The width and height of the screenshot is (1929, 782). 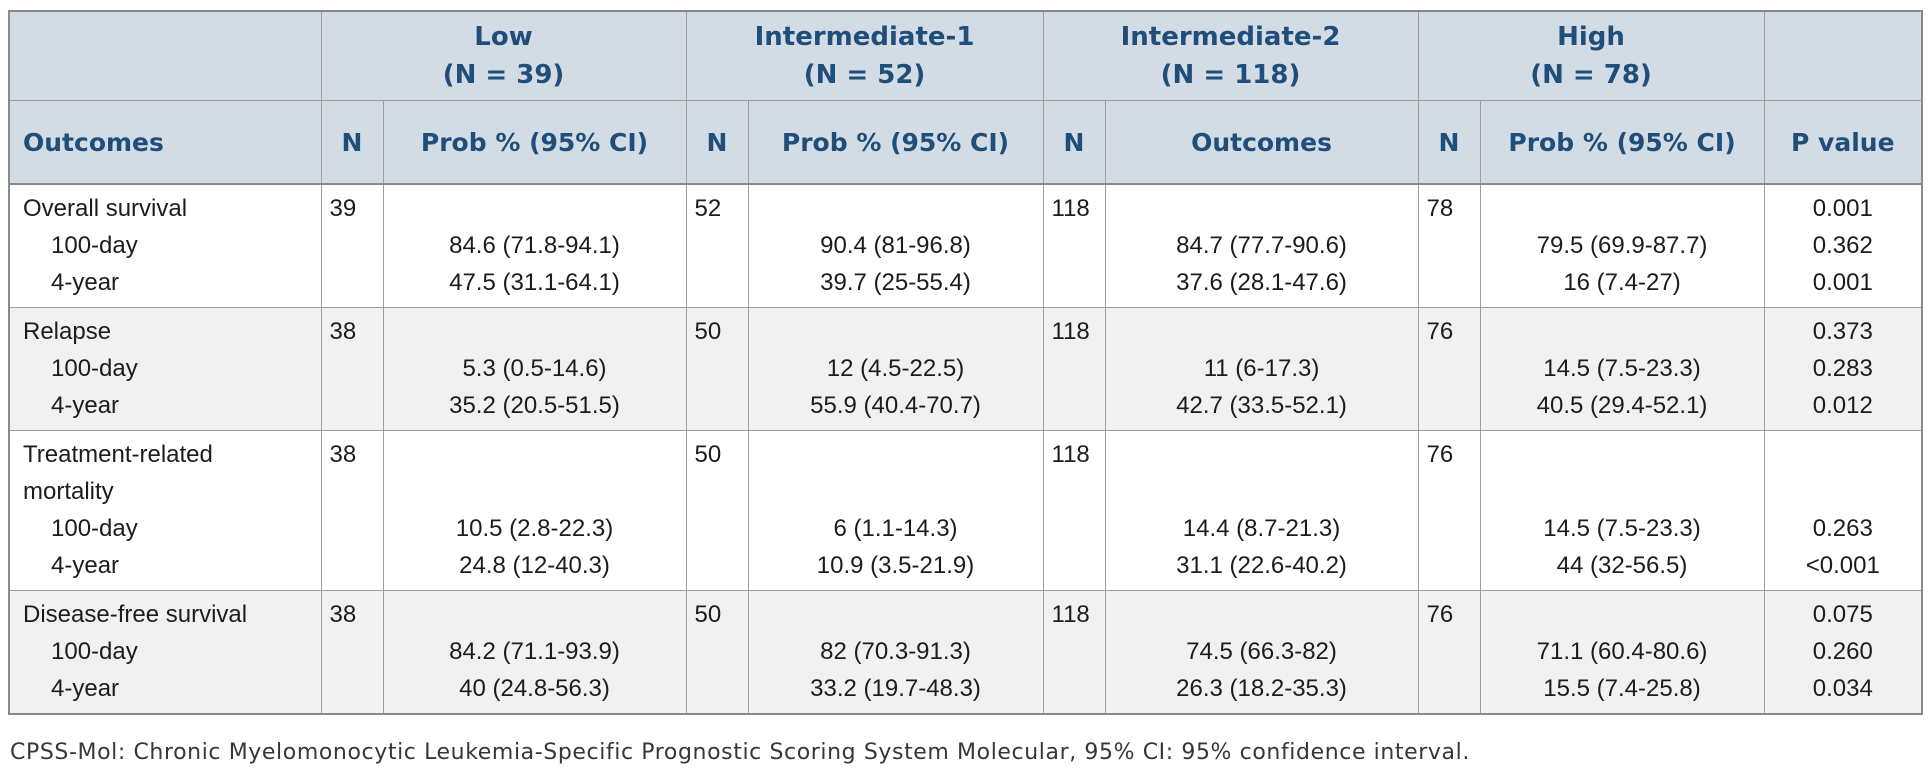 I want to click on prob-value: 16 (7.4-27), so click(x=1622, y=282).